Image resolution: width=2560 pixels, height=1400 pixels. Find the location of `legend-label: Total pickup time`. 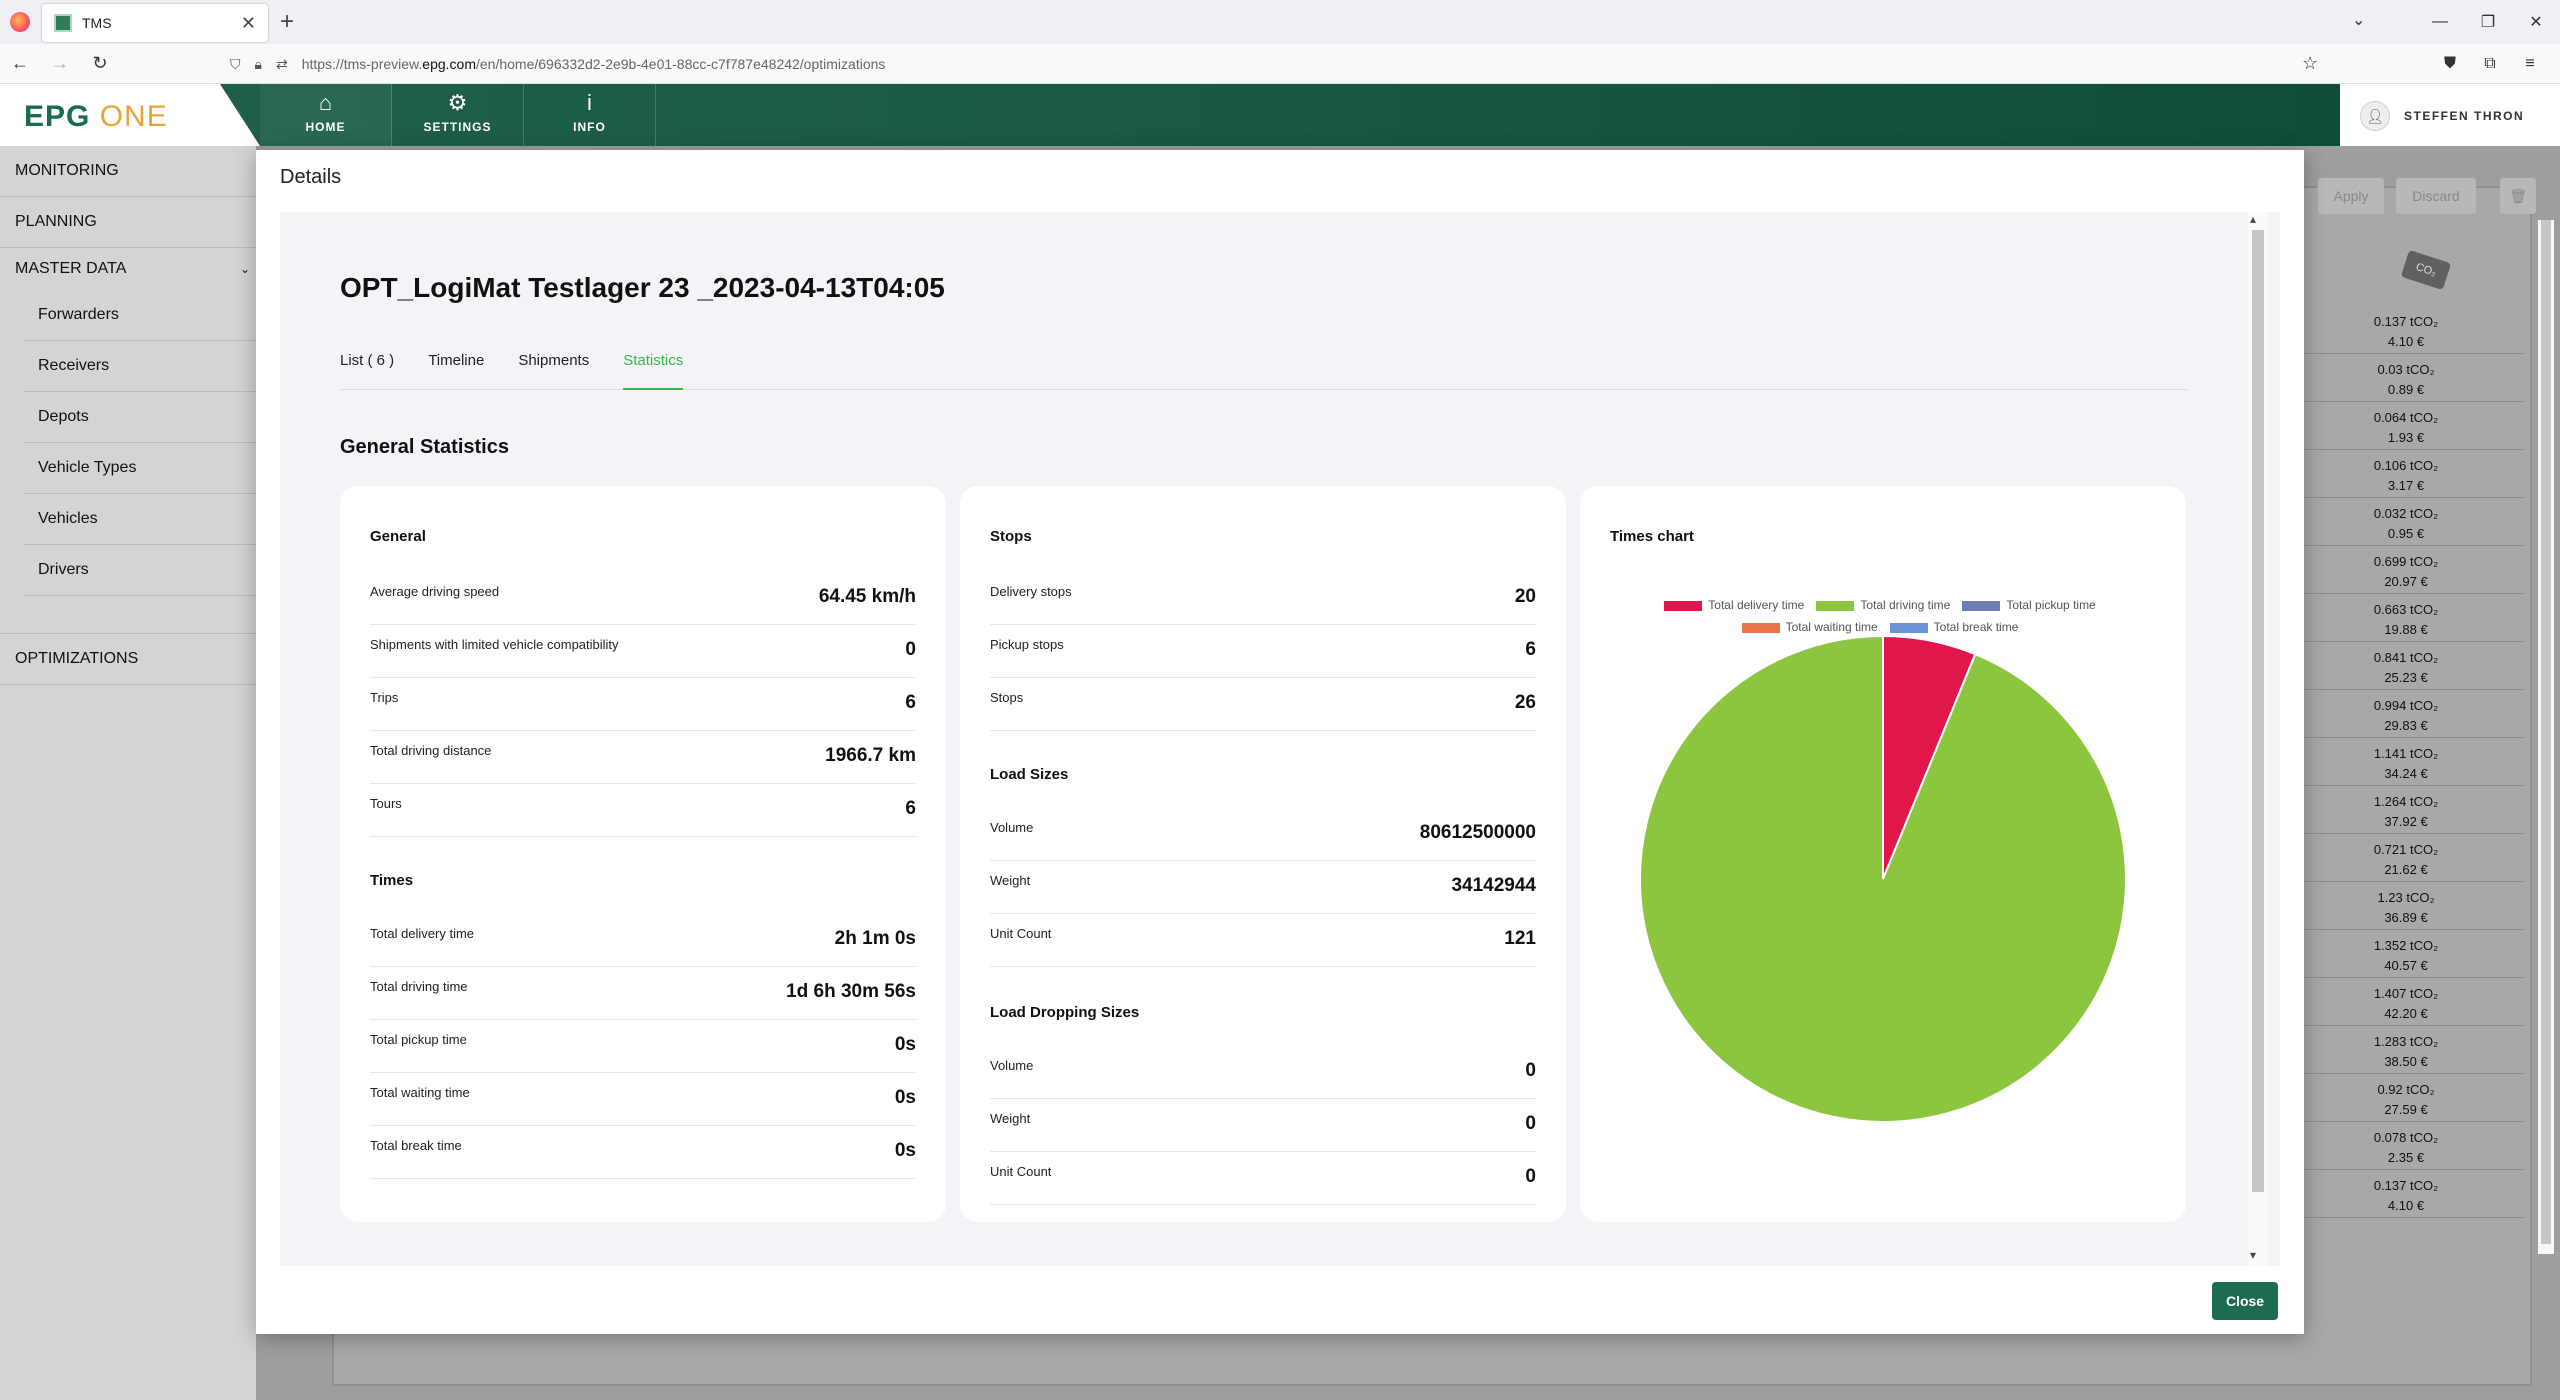

legend-label: Total pickup time is located at coordinates (2051, 605).